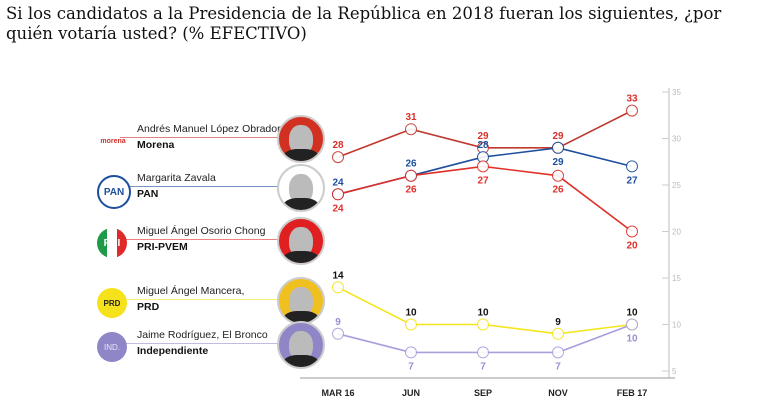 The width and height of the screenshot is (768, 419). I want to click on y-tick-label: 10, so click(676, 325).